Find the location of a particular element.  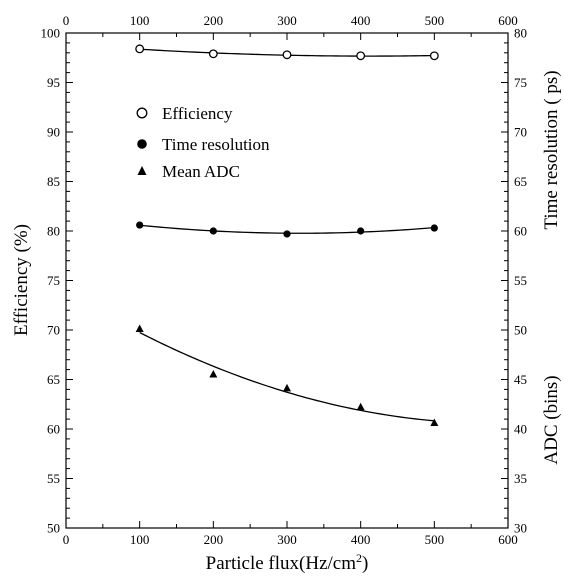

y-left-tick-label: 75 is located at coordinates (53, 280).